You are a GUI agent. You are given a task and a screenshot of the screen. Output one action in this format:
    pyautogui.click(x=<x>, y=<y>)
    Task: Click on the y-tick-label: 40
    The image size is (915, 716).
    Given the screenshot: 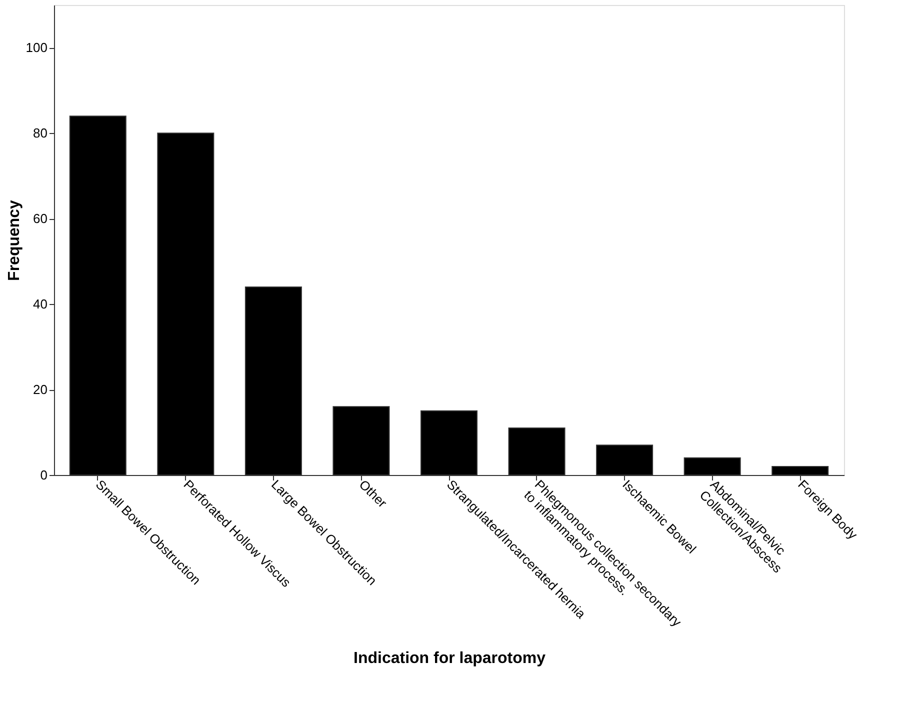 What is the action you would take?
    pyautogui.click(x=40, y=304)
    